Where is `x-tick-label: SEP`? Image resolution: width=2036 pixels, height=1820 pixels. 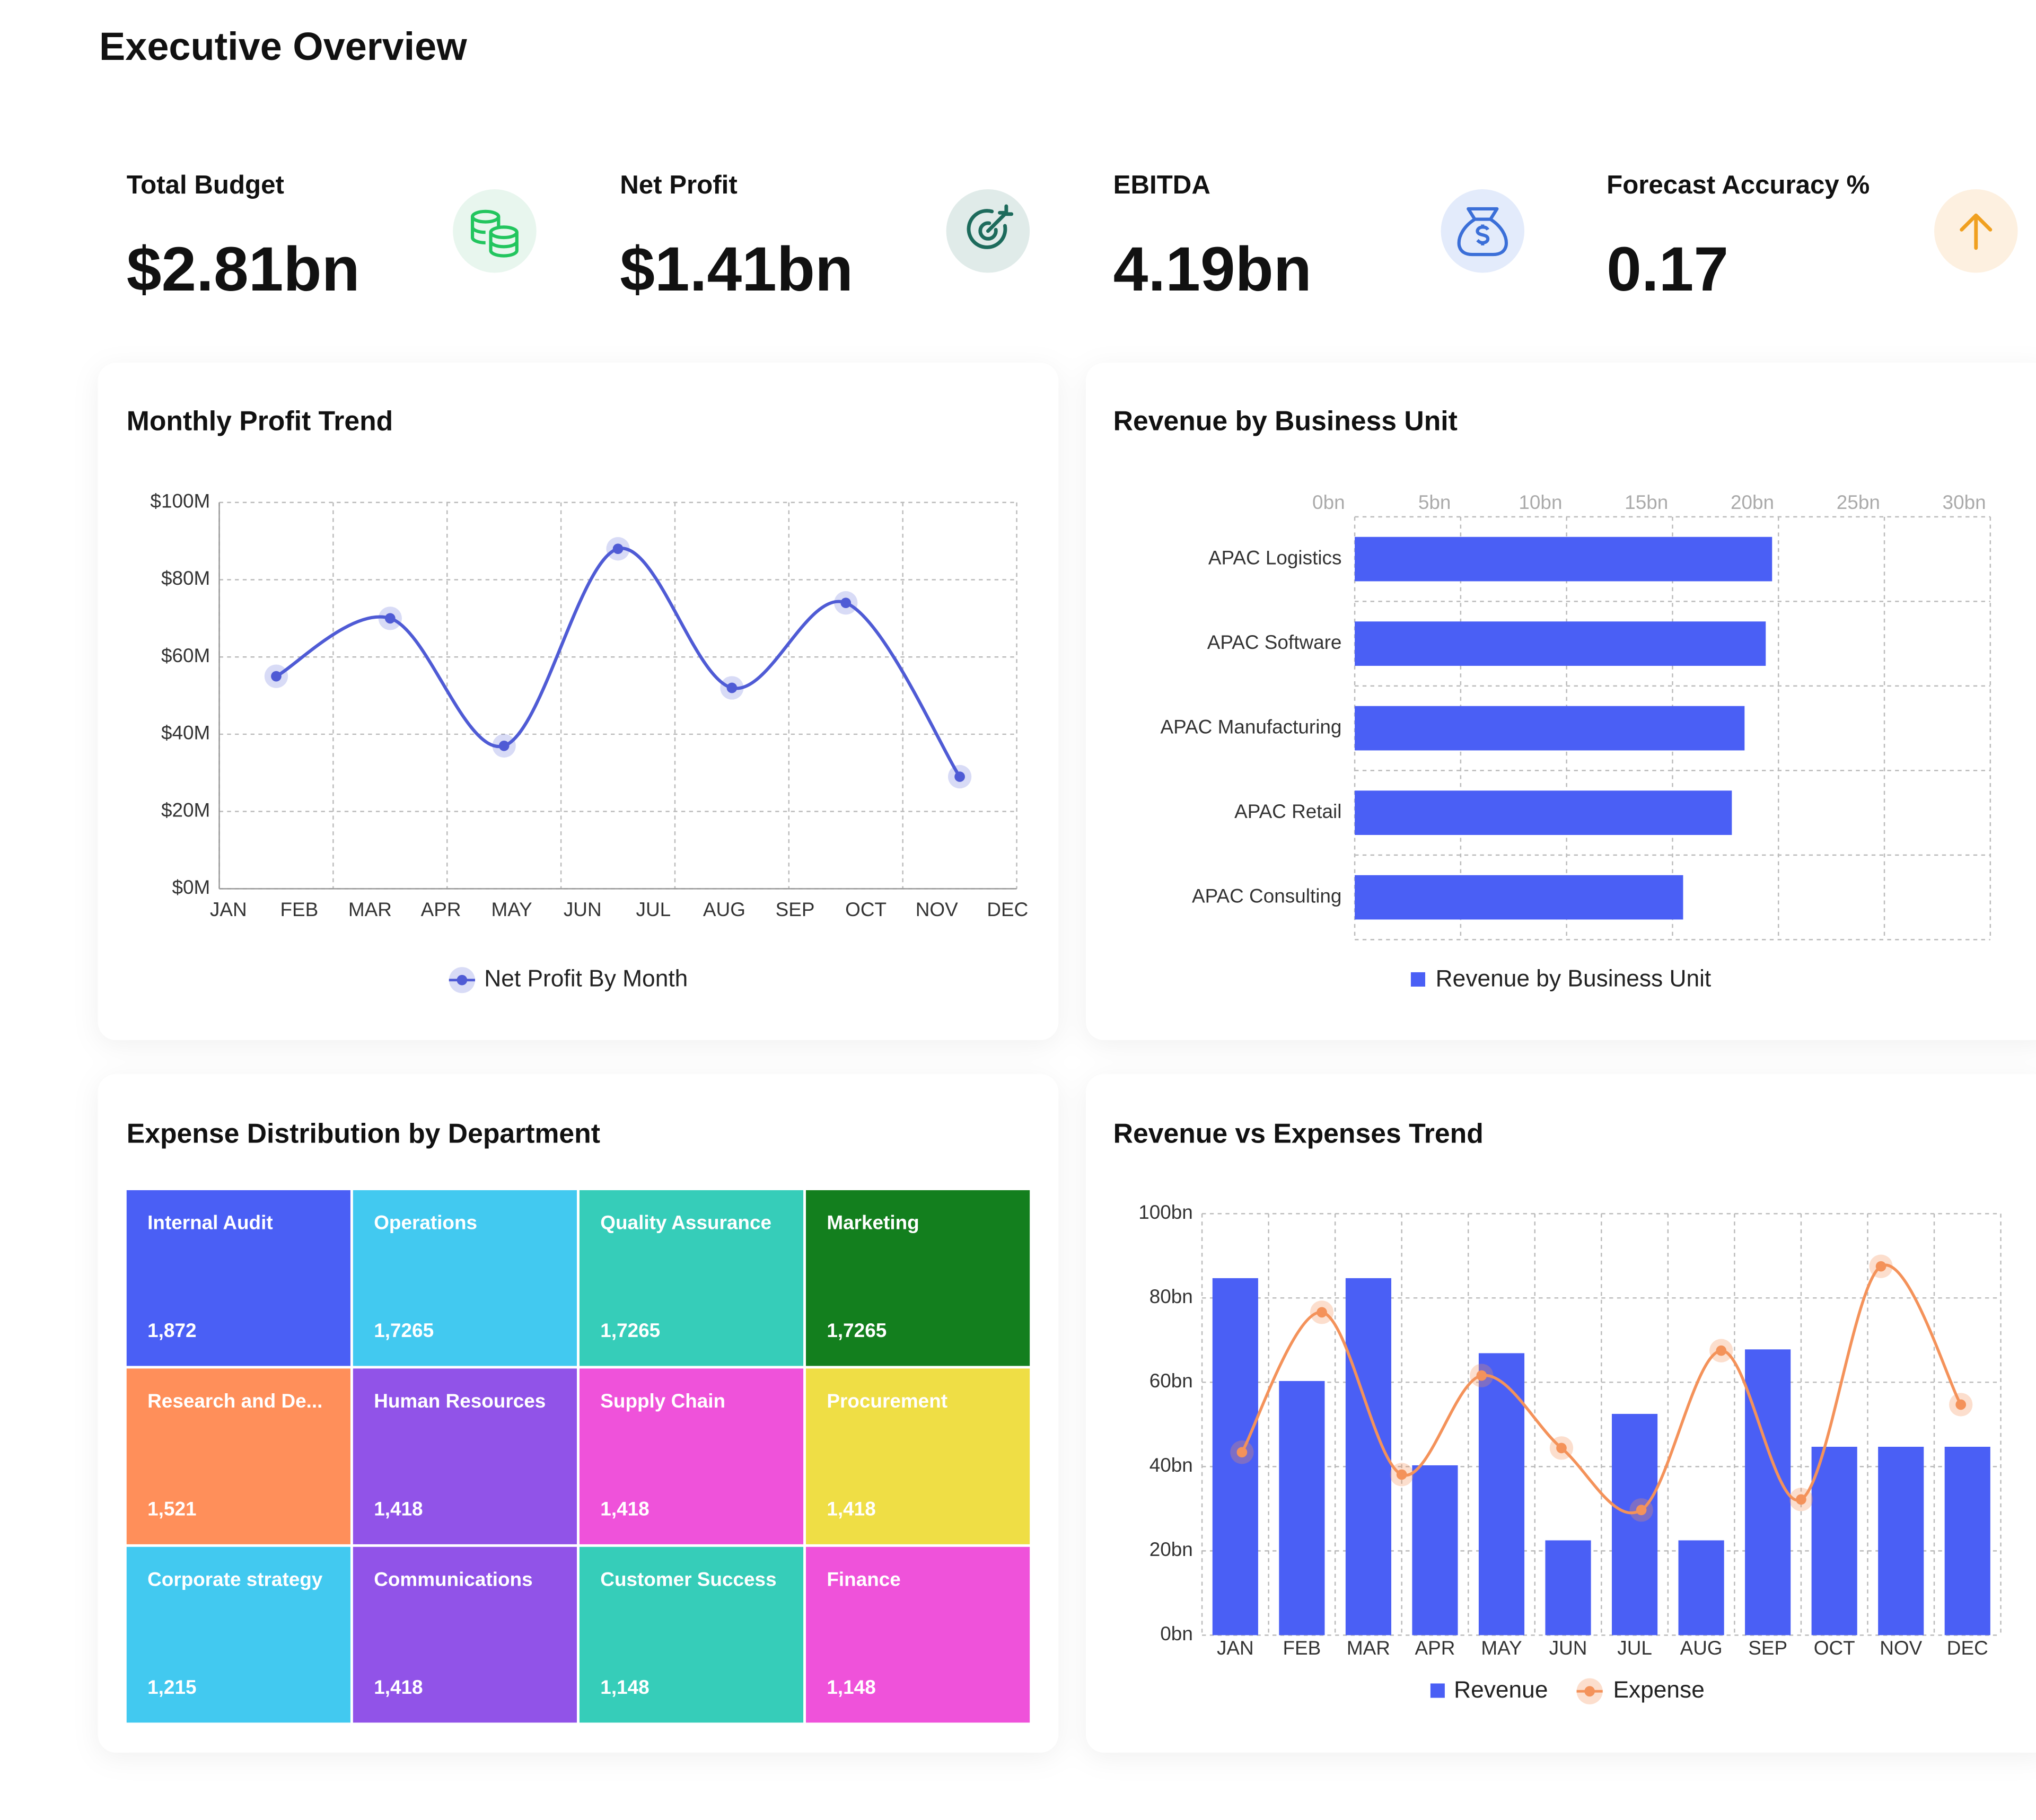 x-tick-label: SEP is located at coordinates (1767, 1648).